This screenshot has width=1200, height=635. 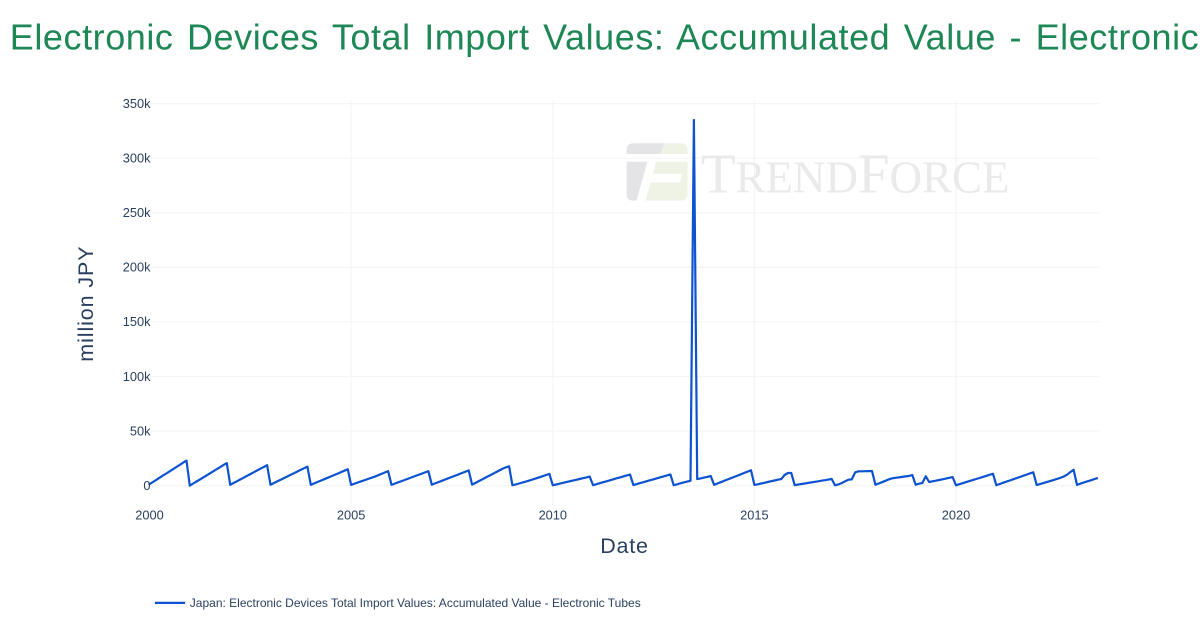 I want to click on svg-text: 100k, so click(x=137, y=376).